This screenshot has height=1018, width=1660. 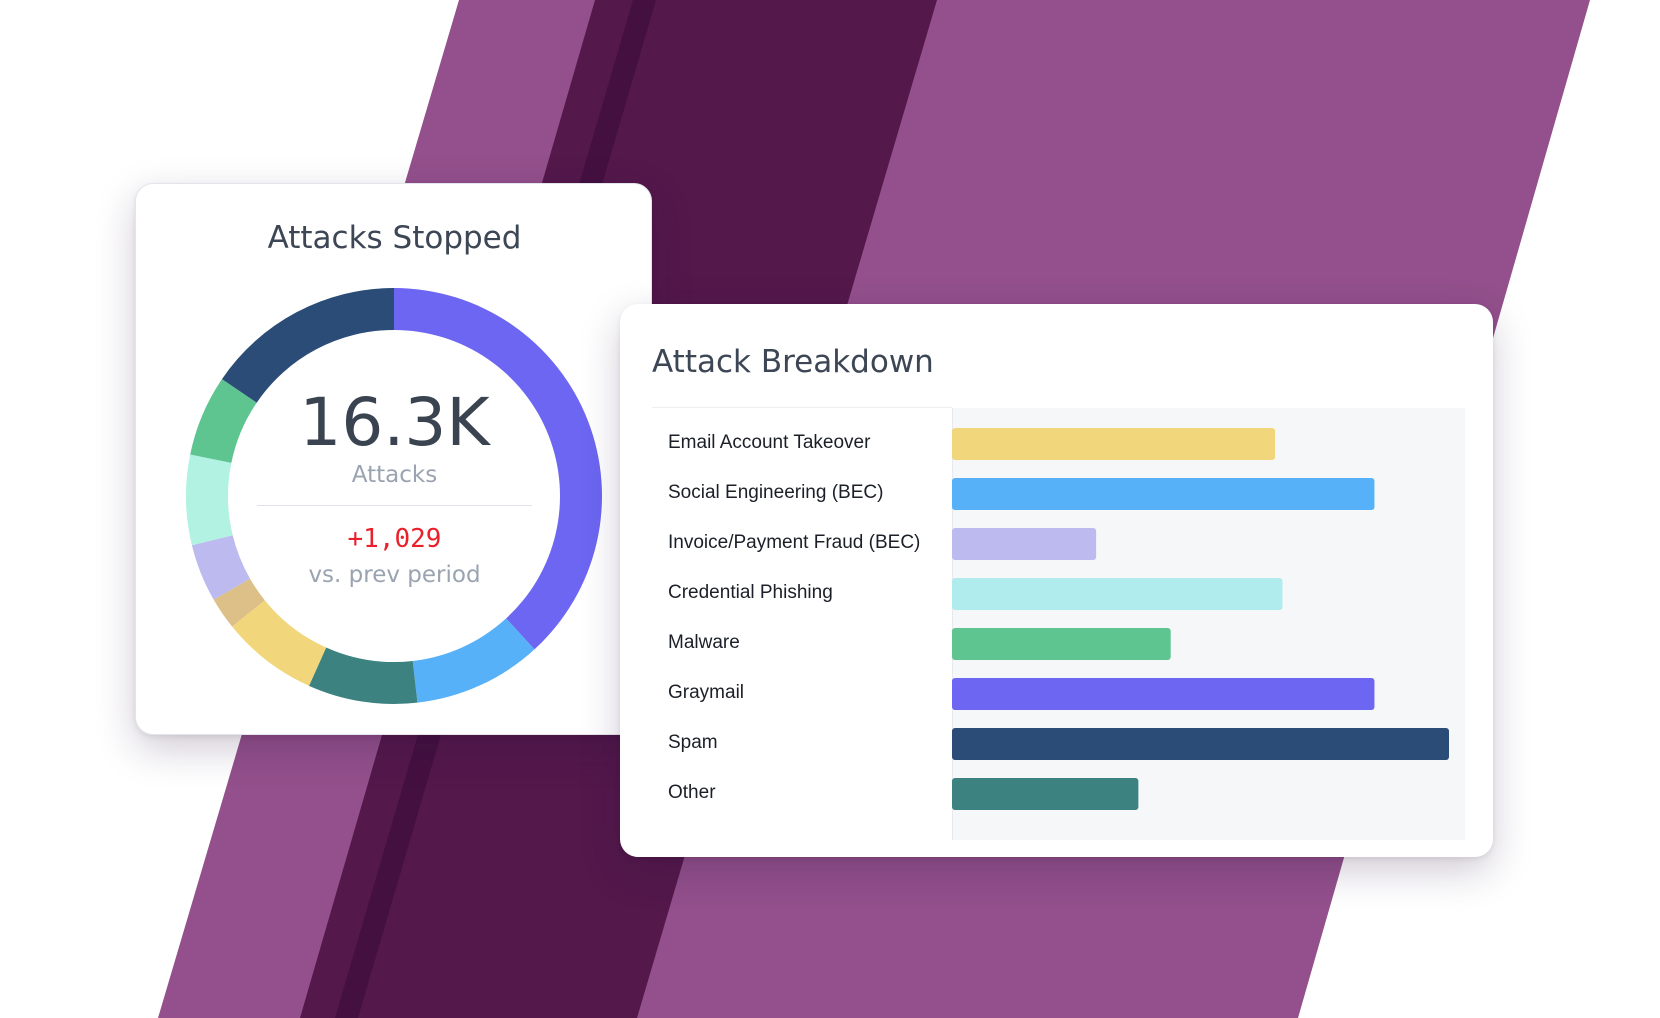 I want to click on donut-chart, so click(x=394, y=496).